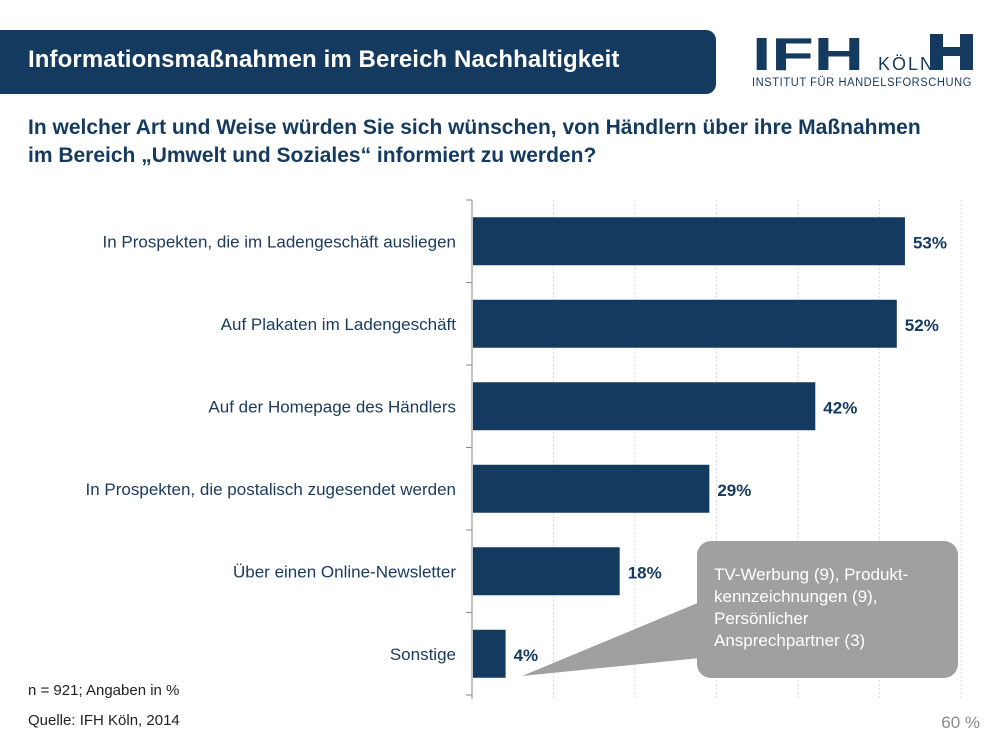  Describe the element at coordinates (951, 52) in the screenshot. I see `logo-mark-icon` at that location.